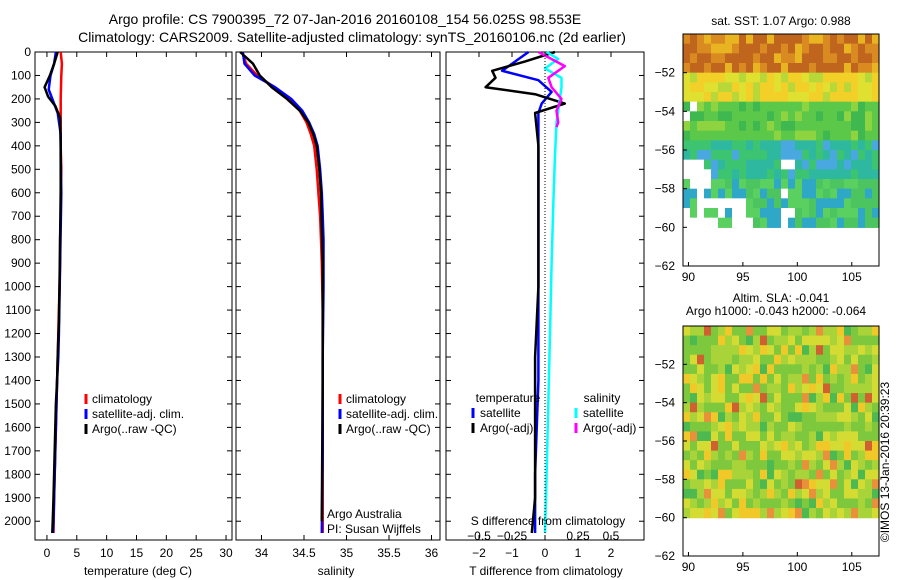  I want to click on temperature-xtick-label: 10, so click(107, 553).